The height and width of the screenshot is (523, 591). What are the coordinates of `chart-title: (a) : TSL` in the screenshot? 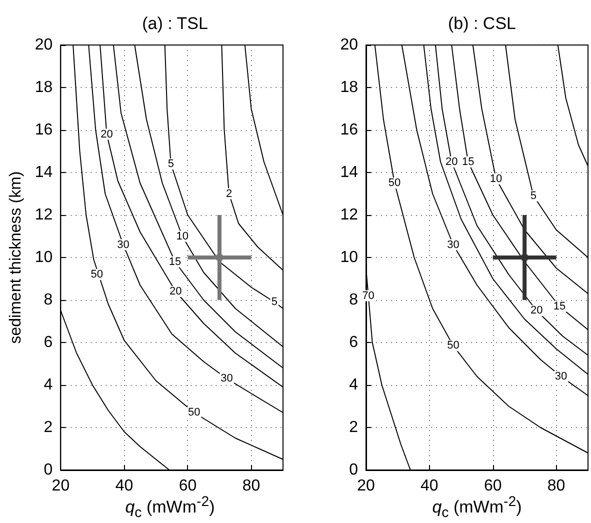 It's located at (175, 23).